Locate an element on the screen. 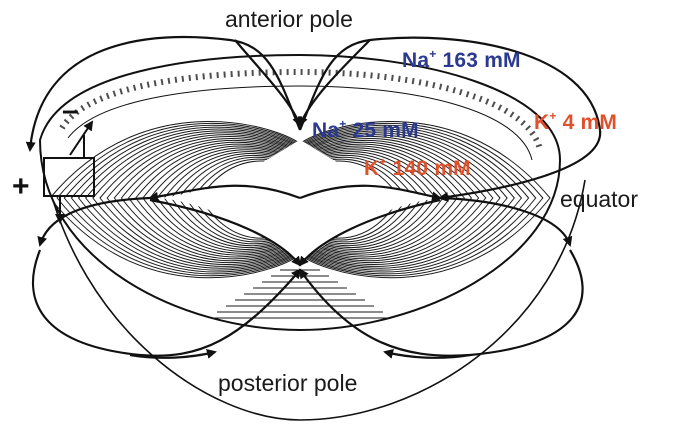  plus-sign: + is located at coordinates (21, 186).